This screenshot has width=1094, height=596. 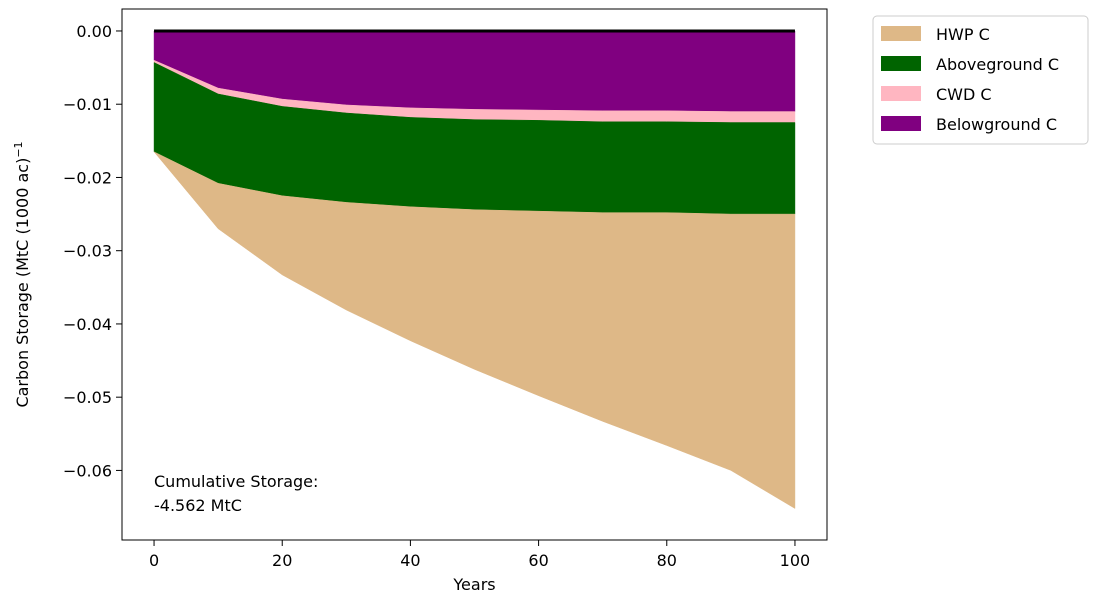 What do you see at coordinates (87, 104) in the screenshot?
I see `y-tick-label: −0.01` at bounding box center [87, 104].